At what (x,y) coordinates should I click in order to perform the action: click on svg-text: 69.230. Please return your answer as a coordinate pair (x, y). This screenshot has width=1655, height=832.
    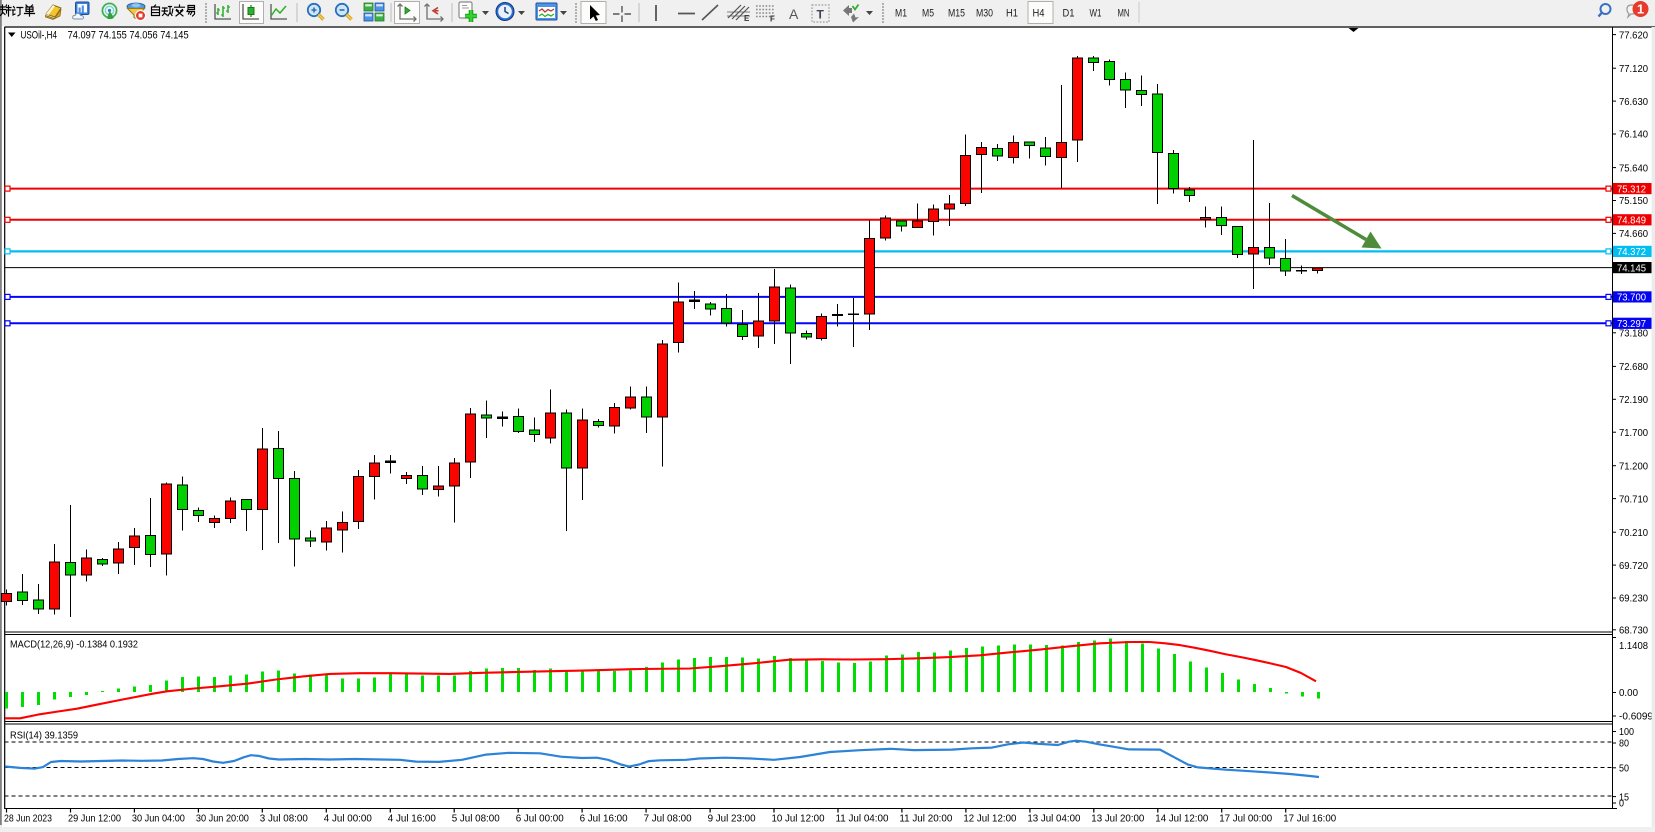
    Looking at the image, I should click on (1633, 599).